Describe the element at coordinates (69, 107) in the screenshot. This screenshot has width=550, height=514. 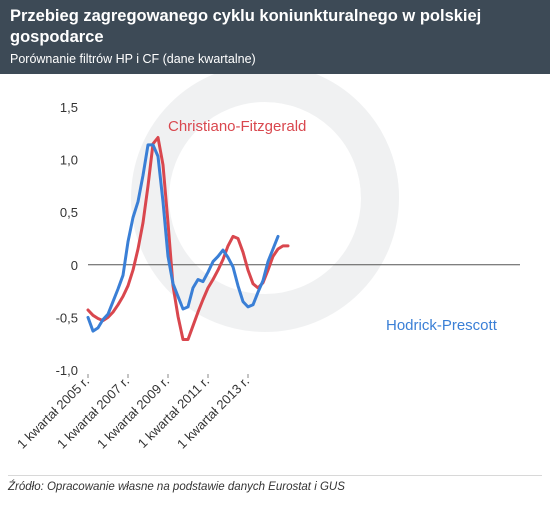
I see `y-tick-label: 1,5` at that location.